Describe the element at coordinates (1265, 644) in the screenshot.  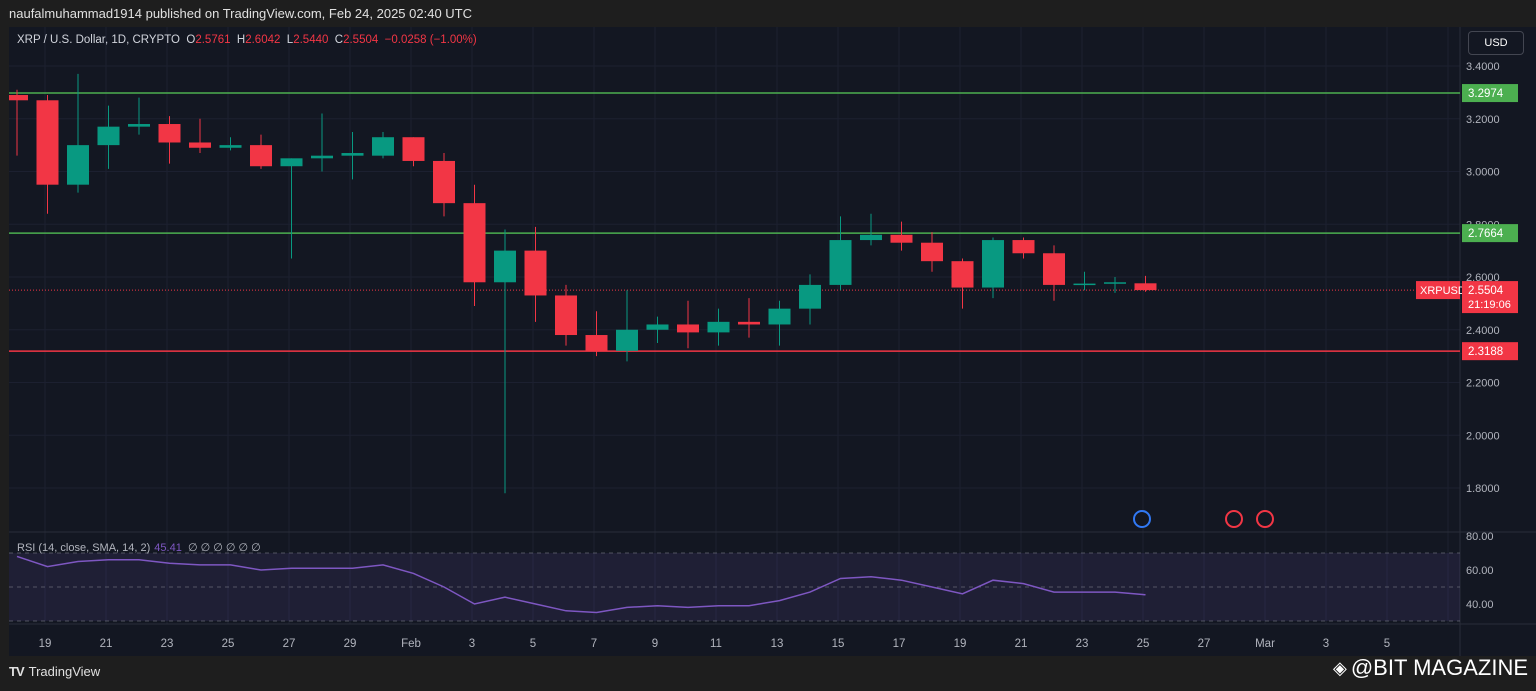
I see `time-tick-label: Mar` at that location.